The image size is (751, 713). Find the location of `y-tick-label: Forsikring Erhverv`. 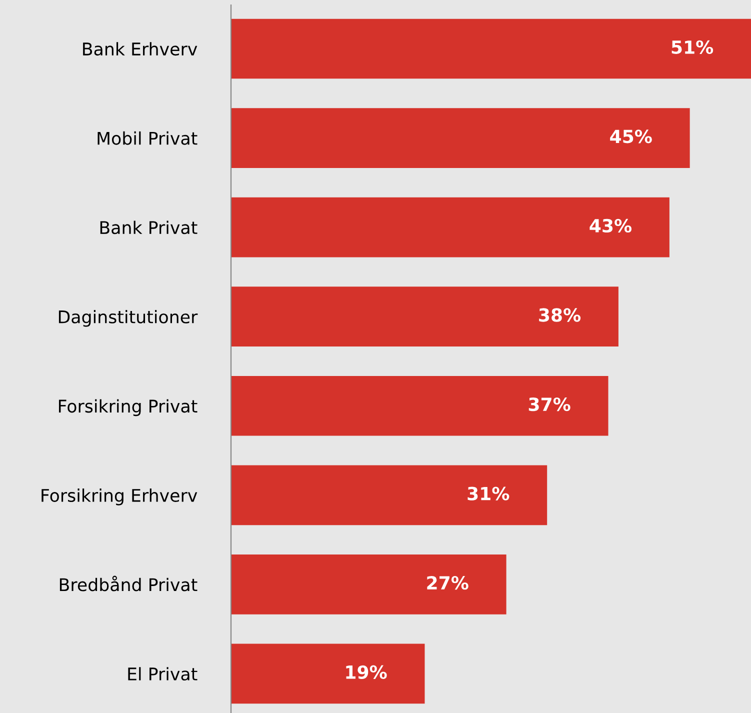

y-tick-label: Forsikring Erhverv is located at coordinates (120, 497).